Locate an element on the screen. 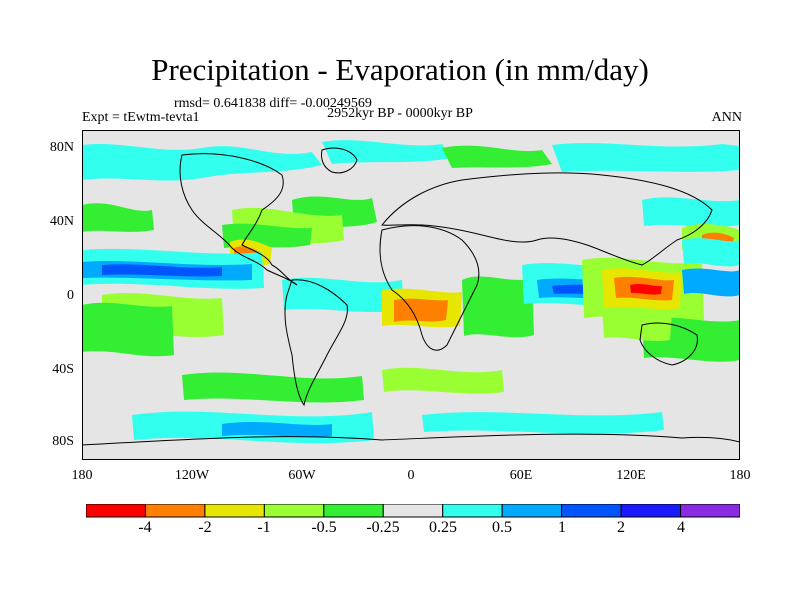 The height and width of the screenshot is (600, 800). coast-greenland is located at coordinates (339, 160).